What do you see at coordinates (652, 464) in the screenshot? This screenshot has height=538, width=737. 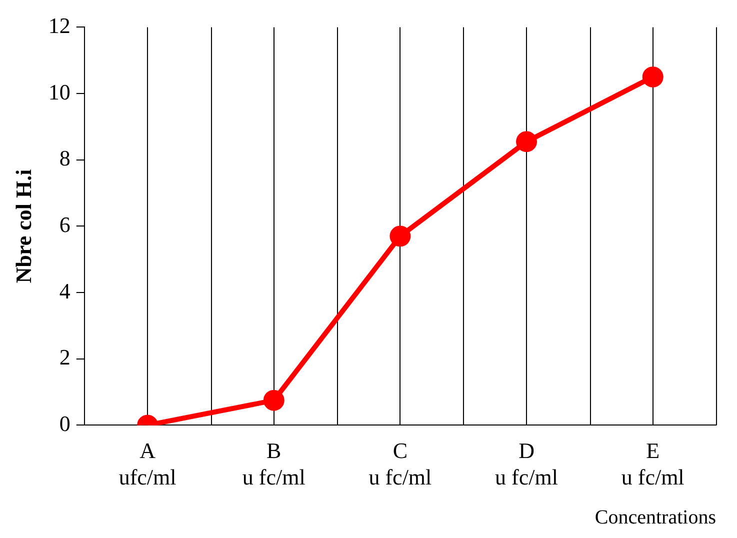 I see `x-tick-label: E u fc/ml` at bounding box center [652, 464].